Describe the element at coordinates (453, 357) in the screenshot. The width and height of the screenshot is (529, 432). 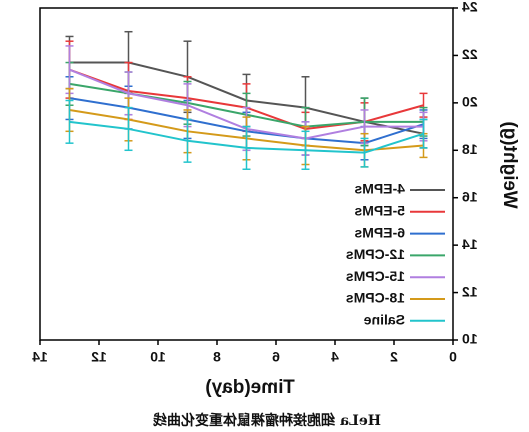
I see `x-tick-label: 0` at that location.